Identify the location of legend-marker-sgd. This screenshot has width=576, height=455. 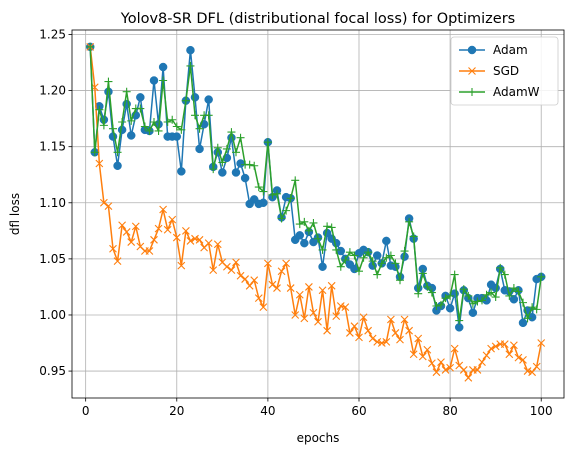
(472, 71).